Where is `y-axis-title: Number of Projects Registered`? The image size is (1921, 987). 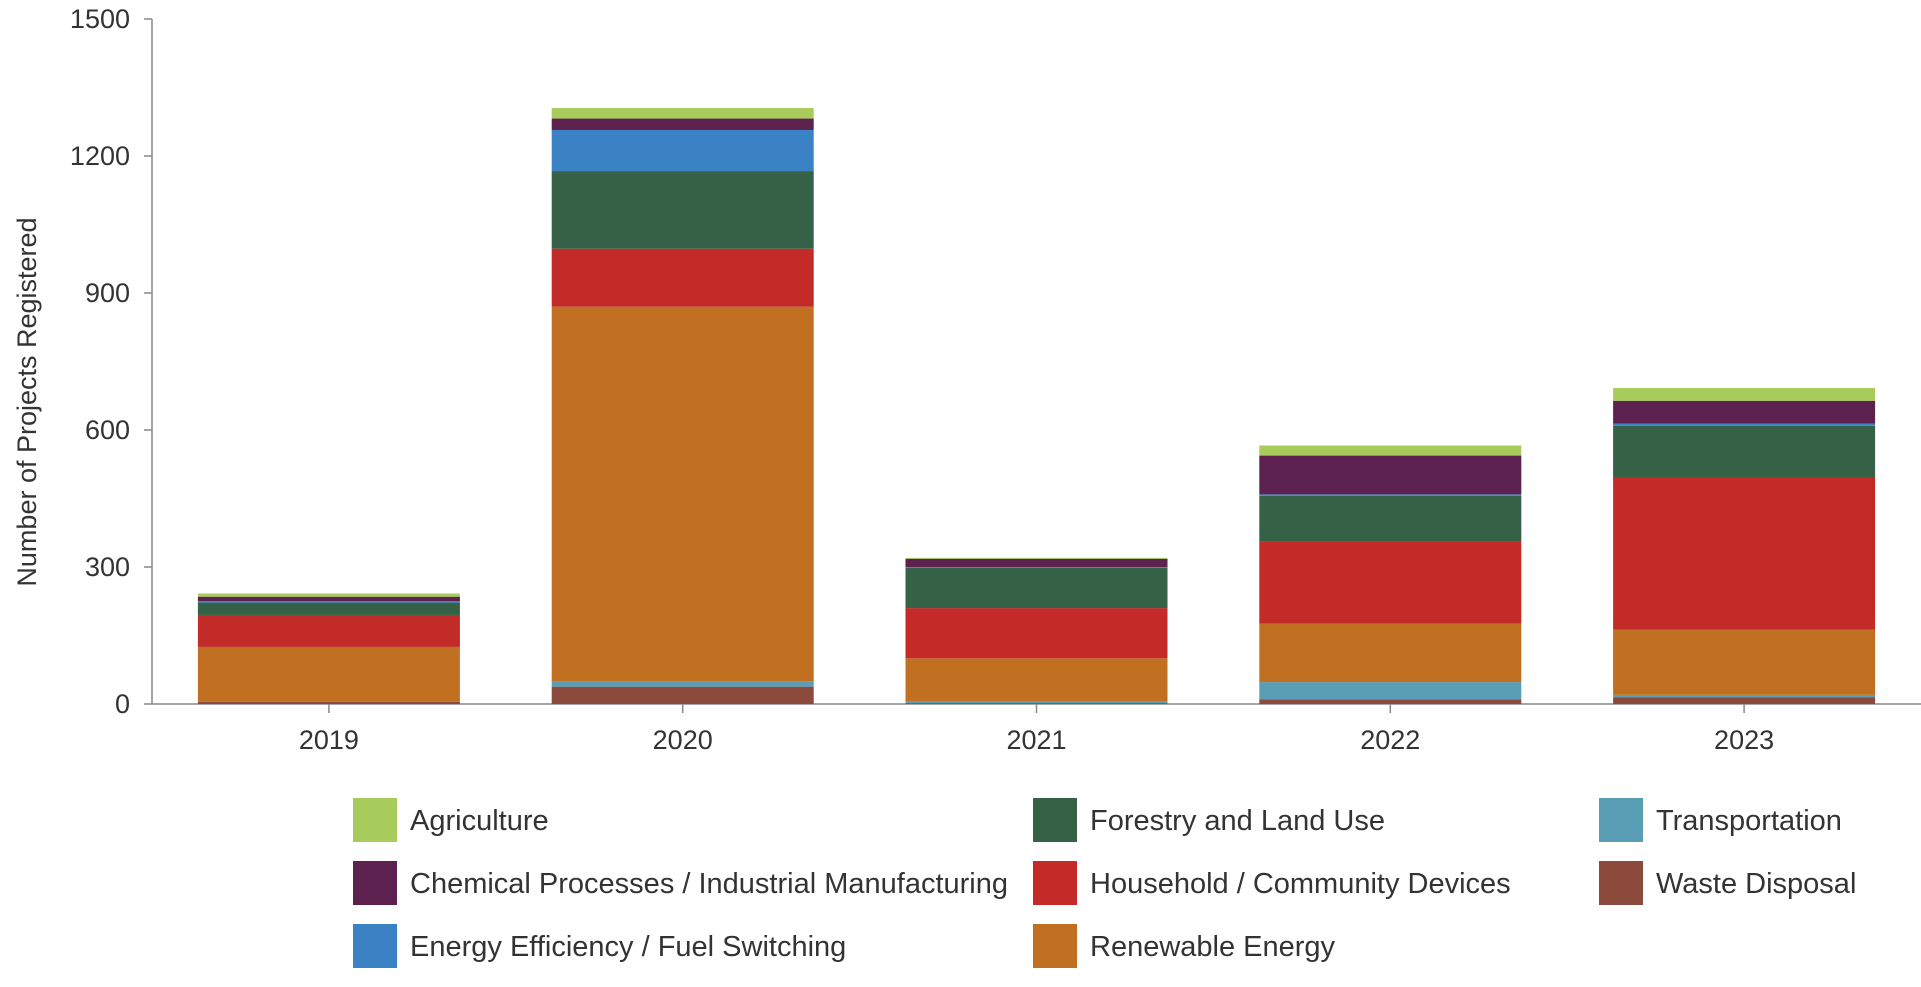 y-axis-title: Number of Projects Registered is located at coordinates (27, 401).